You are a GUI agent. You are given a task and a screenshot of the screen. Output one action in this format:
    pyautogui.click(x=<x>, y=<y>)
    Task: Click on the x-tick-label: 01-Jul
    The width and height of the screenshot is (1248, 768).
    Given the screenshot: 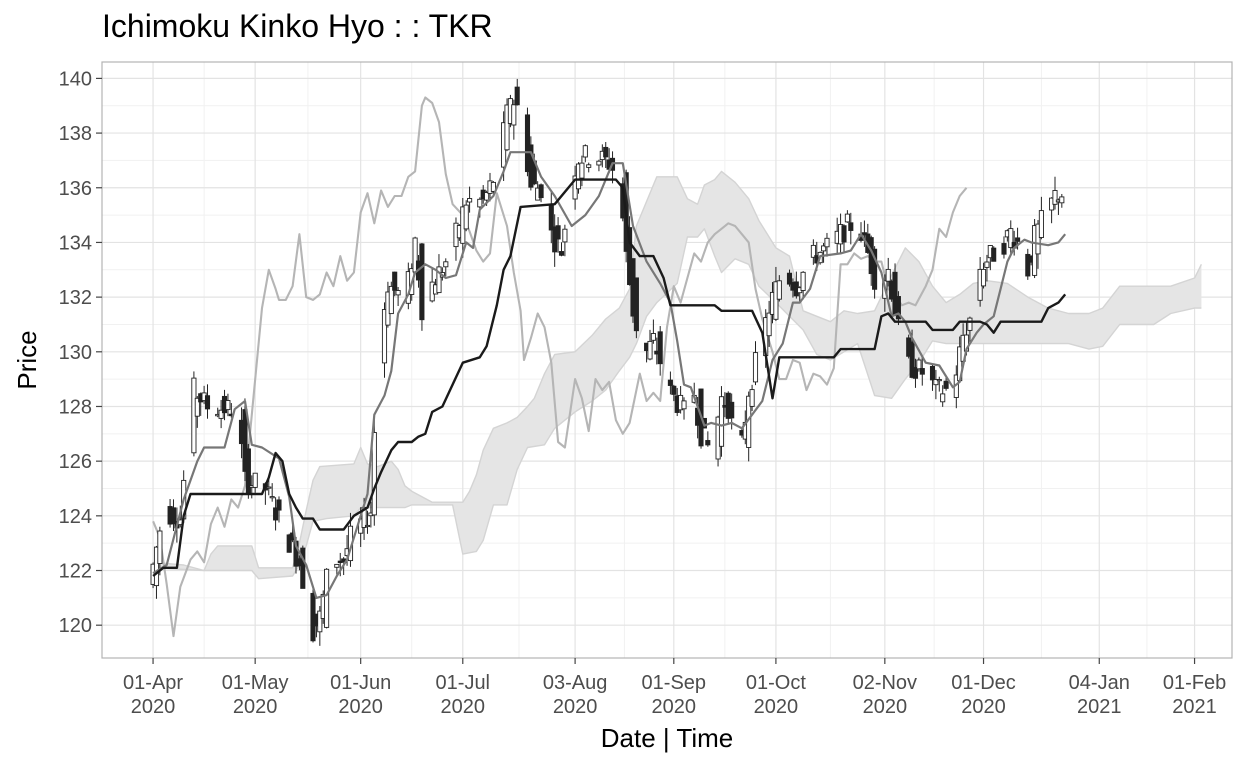 What is the action you would take?
    pyautogui.click(x=463, y=683)
    